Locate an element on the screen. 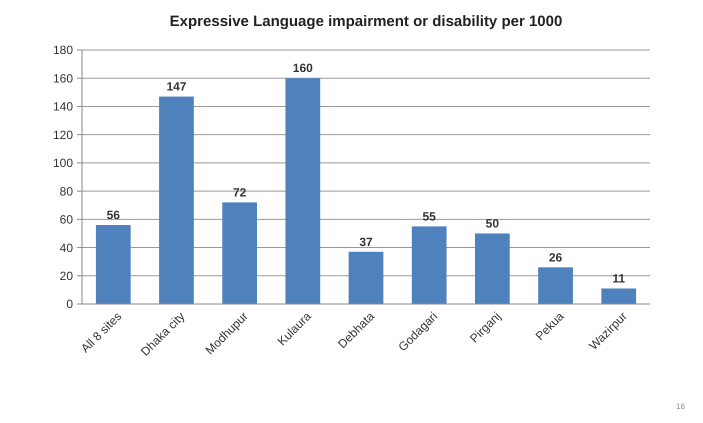 The image size is (703, 423). y-tick-label: 20 is located at coordinates (67, 275).